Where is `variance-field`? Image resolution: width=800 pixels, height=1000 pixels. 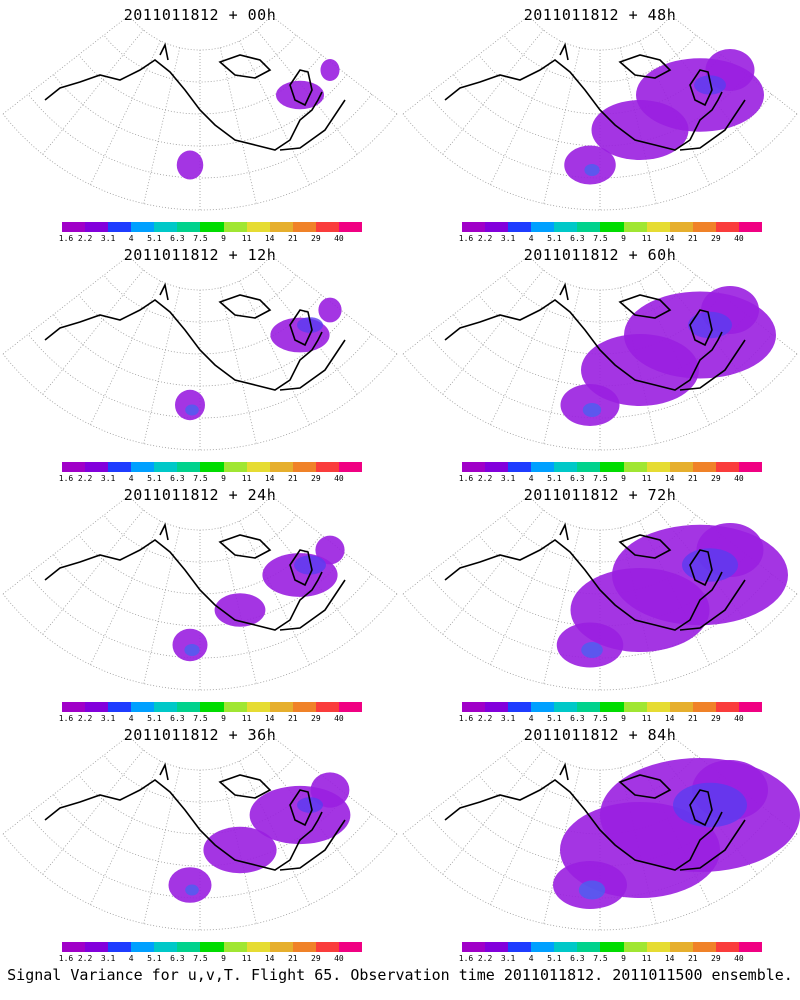 variance-field is located at coordinates (258, 359).